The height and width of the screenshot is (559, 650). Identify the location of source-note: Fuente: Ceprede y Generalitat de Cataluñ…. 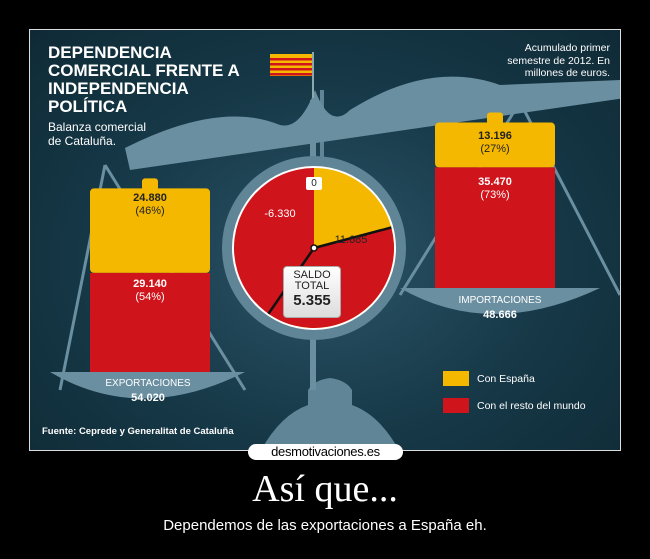
(138, 431).